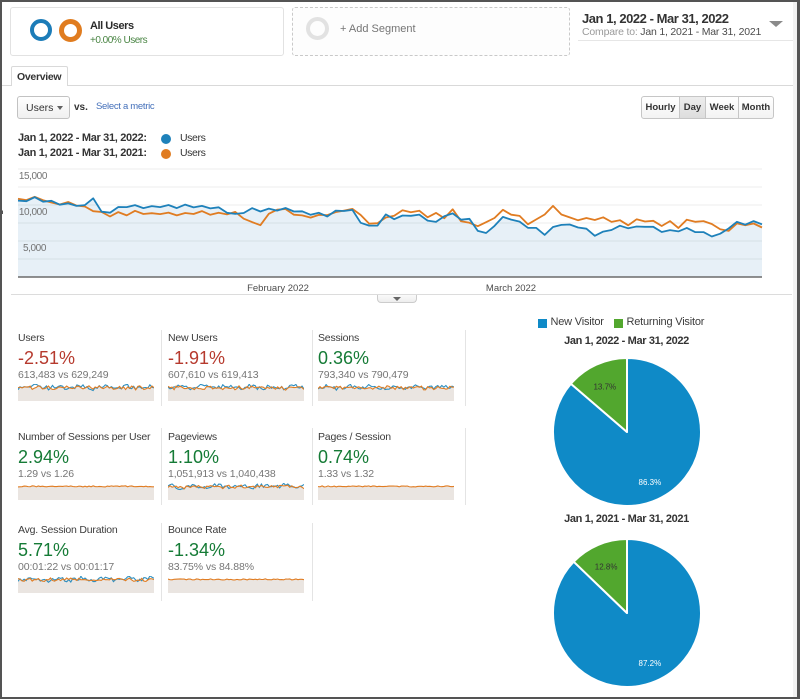  I want to click on svg-text: 86.3%, so click(649, 481).